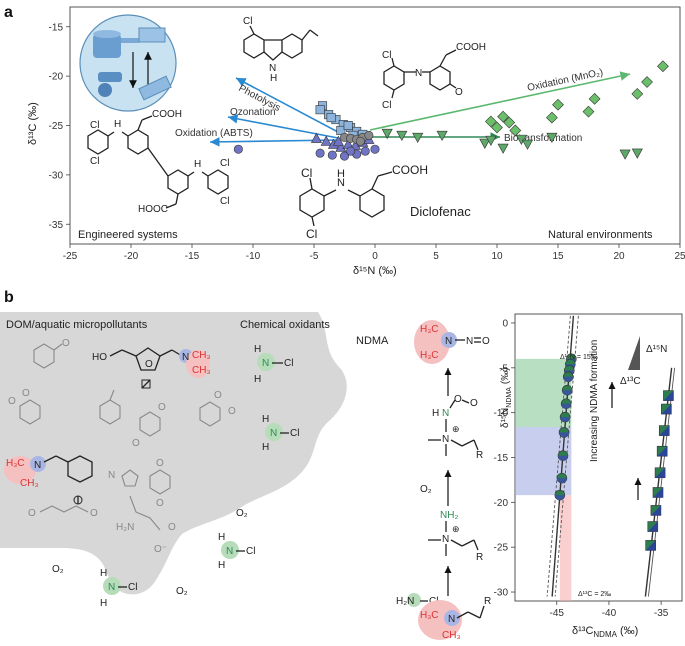  What do you see at coordinates (505, 418) in the screenshot?
I see `panel-b-ylabel-main: δ¹⁵N` at bounding box center [505, 418].